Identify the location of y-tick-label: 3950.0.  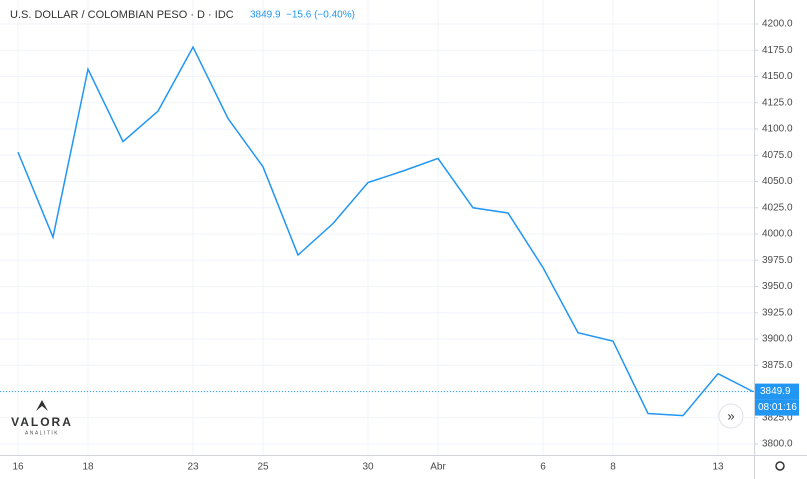
(777, 286).